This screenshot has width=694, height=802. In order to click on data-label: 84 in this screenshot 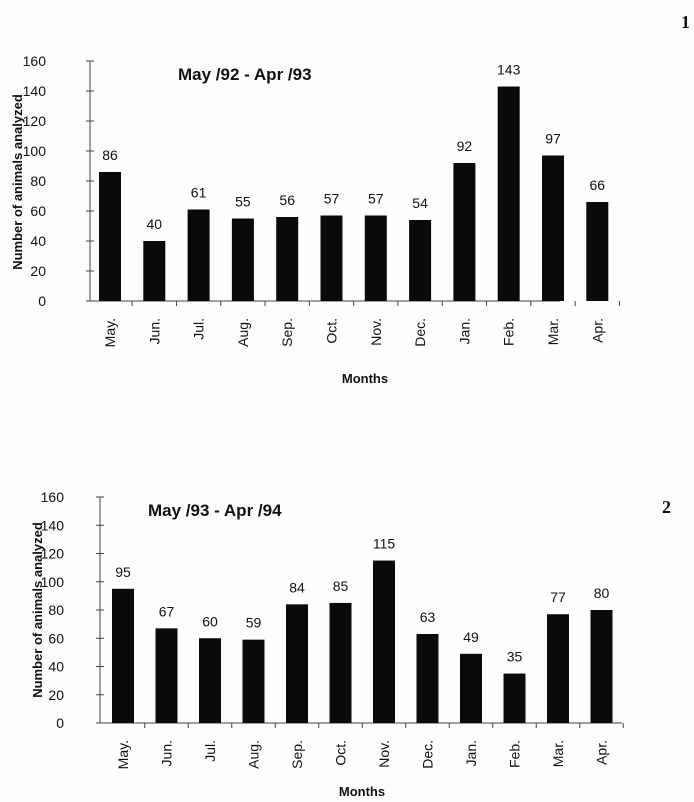, I will do `click(297, 587)`.